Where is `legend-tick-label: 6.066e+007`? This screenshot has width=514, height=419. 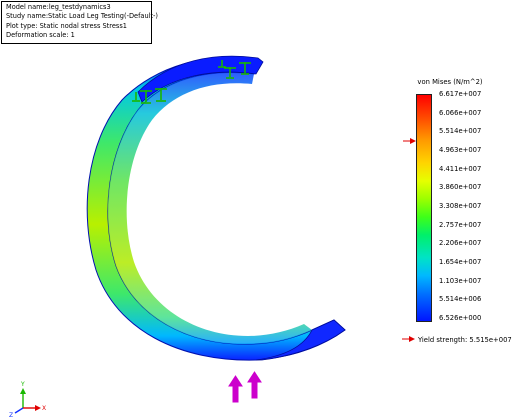 legend-tick-label: 6.066e+007 is located at coordinates (460, 112).